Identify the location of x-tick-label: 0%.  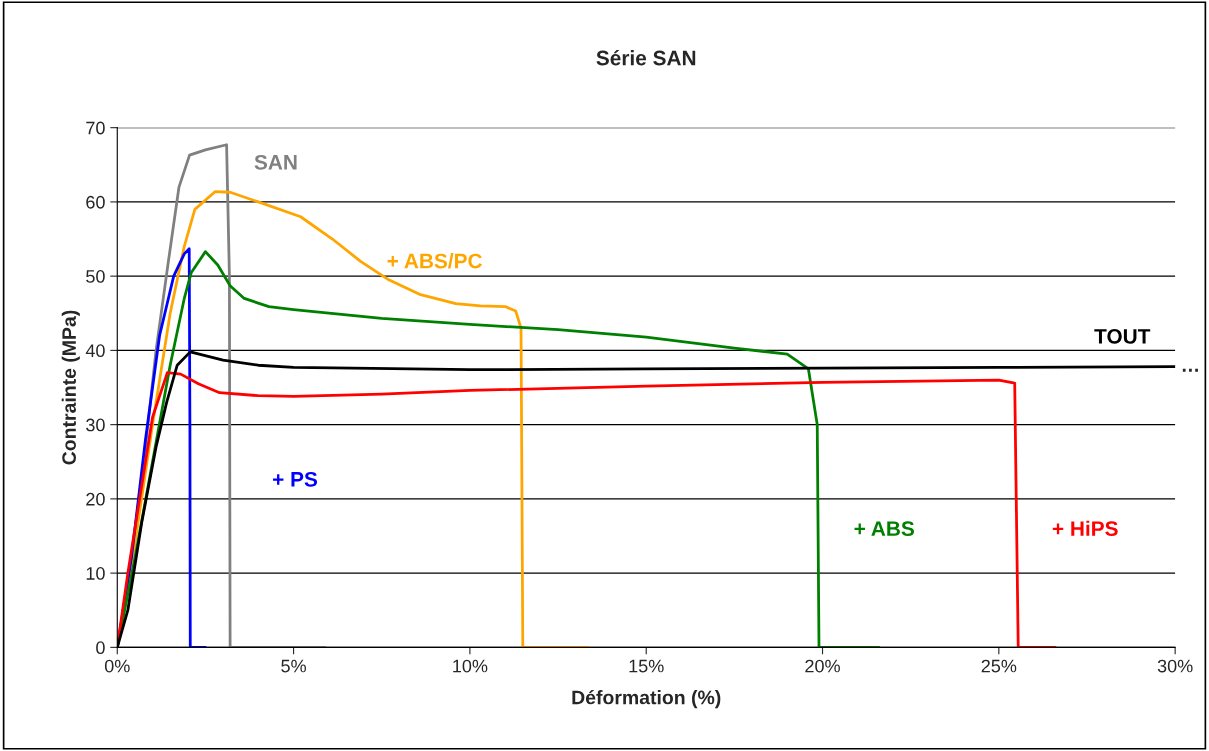
(117, 666).